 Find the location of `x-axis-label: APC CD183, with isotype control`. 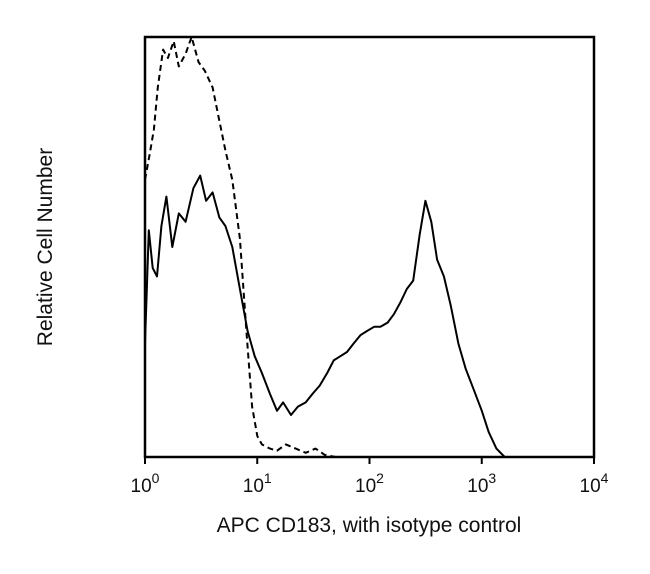

x-axis-label: APC CD183, with isotype control is located at coordinates (369, 525).